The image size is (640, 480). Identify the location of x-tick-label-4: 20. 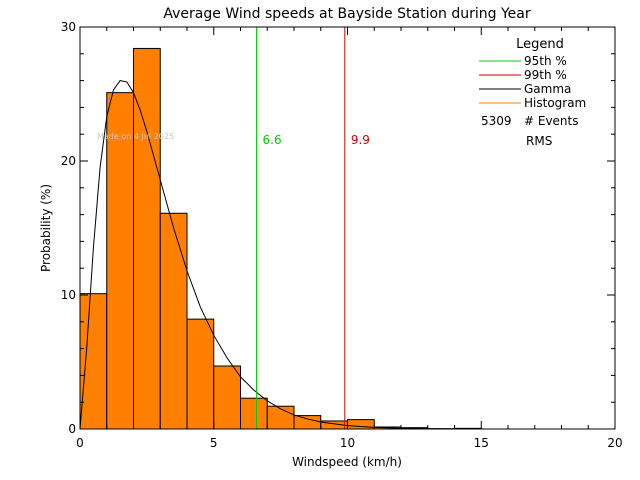
(614, 443).